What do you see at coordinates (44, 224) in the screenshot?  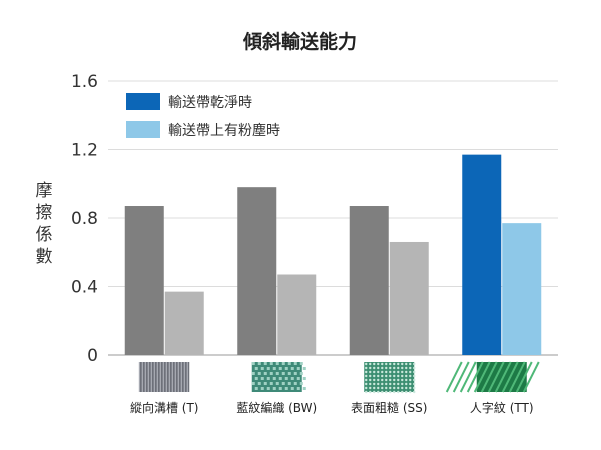 I see `y-axis-label: 摩擦係數` at bounding box center [44, 224].